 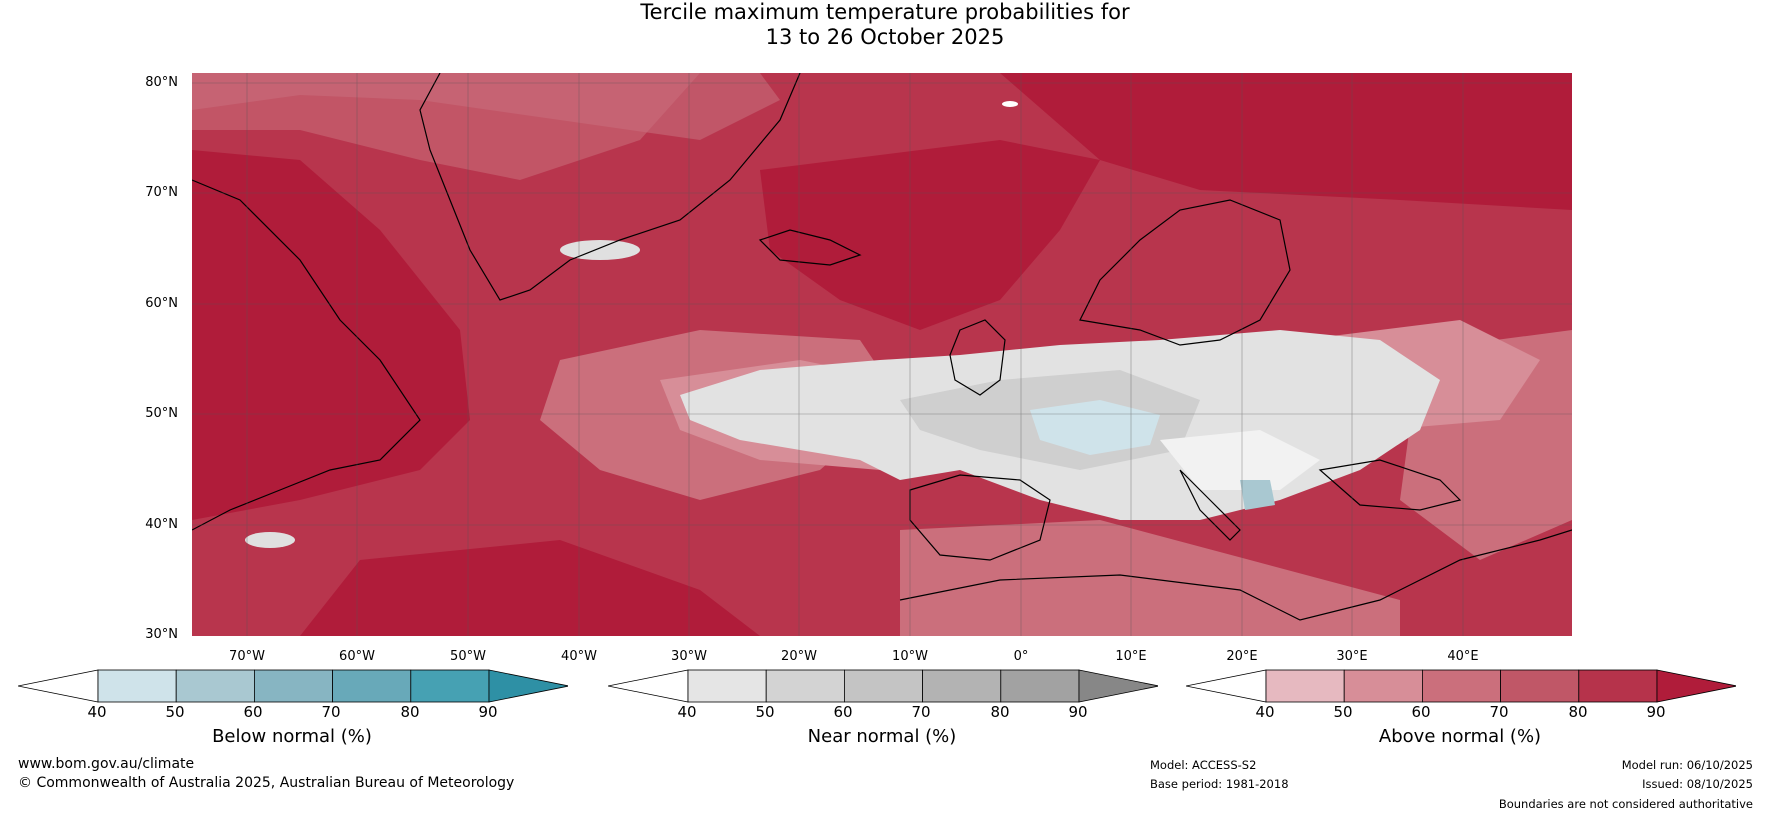 I want to click on lon-label: 50°W, so click(x=468, y=656).